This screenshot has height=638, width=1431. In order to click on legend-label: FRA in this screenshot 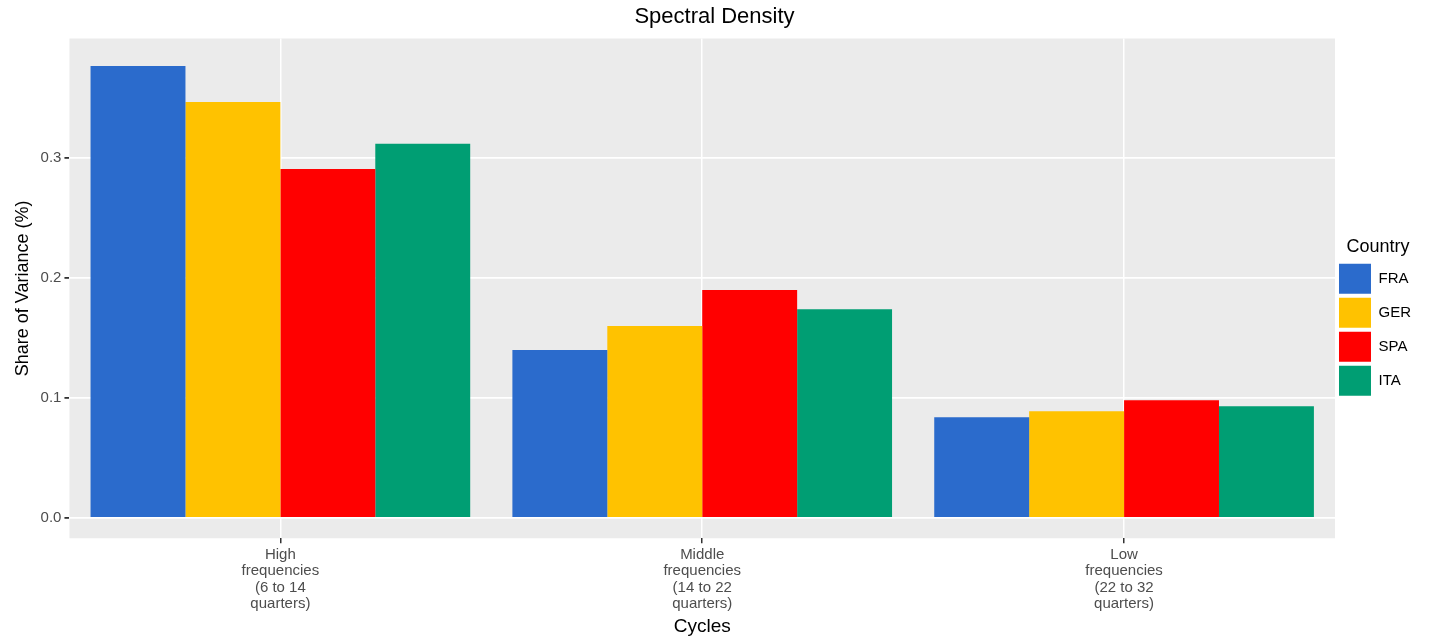, I will do `click(1393, 277)`.